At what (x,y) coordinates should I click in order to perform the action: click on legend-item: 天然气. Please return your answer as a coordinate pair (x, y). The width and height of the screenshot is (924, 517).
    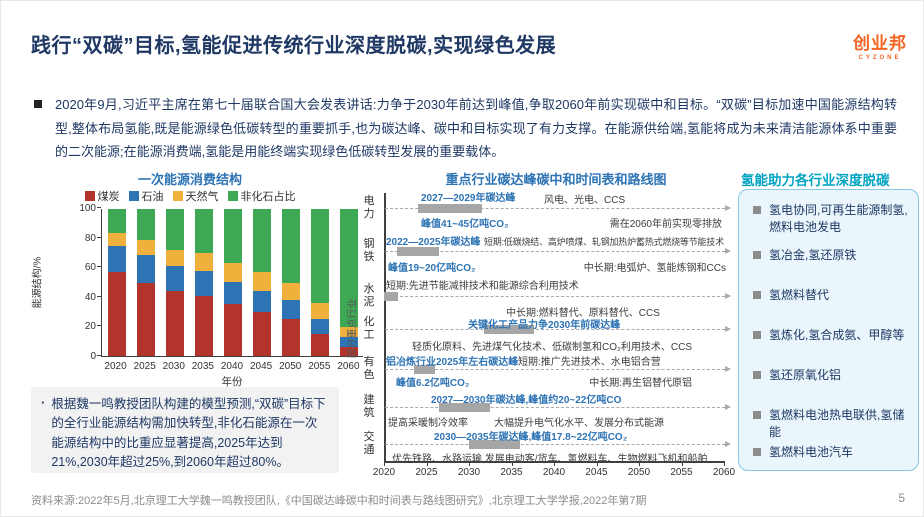
    Looking at the image, I should click on (195, 196).